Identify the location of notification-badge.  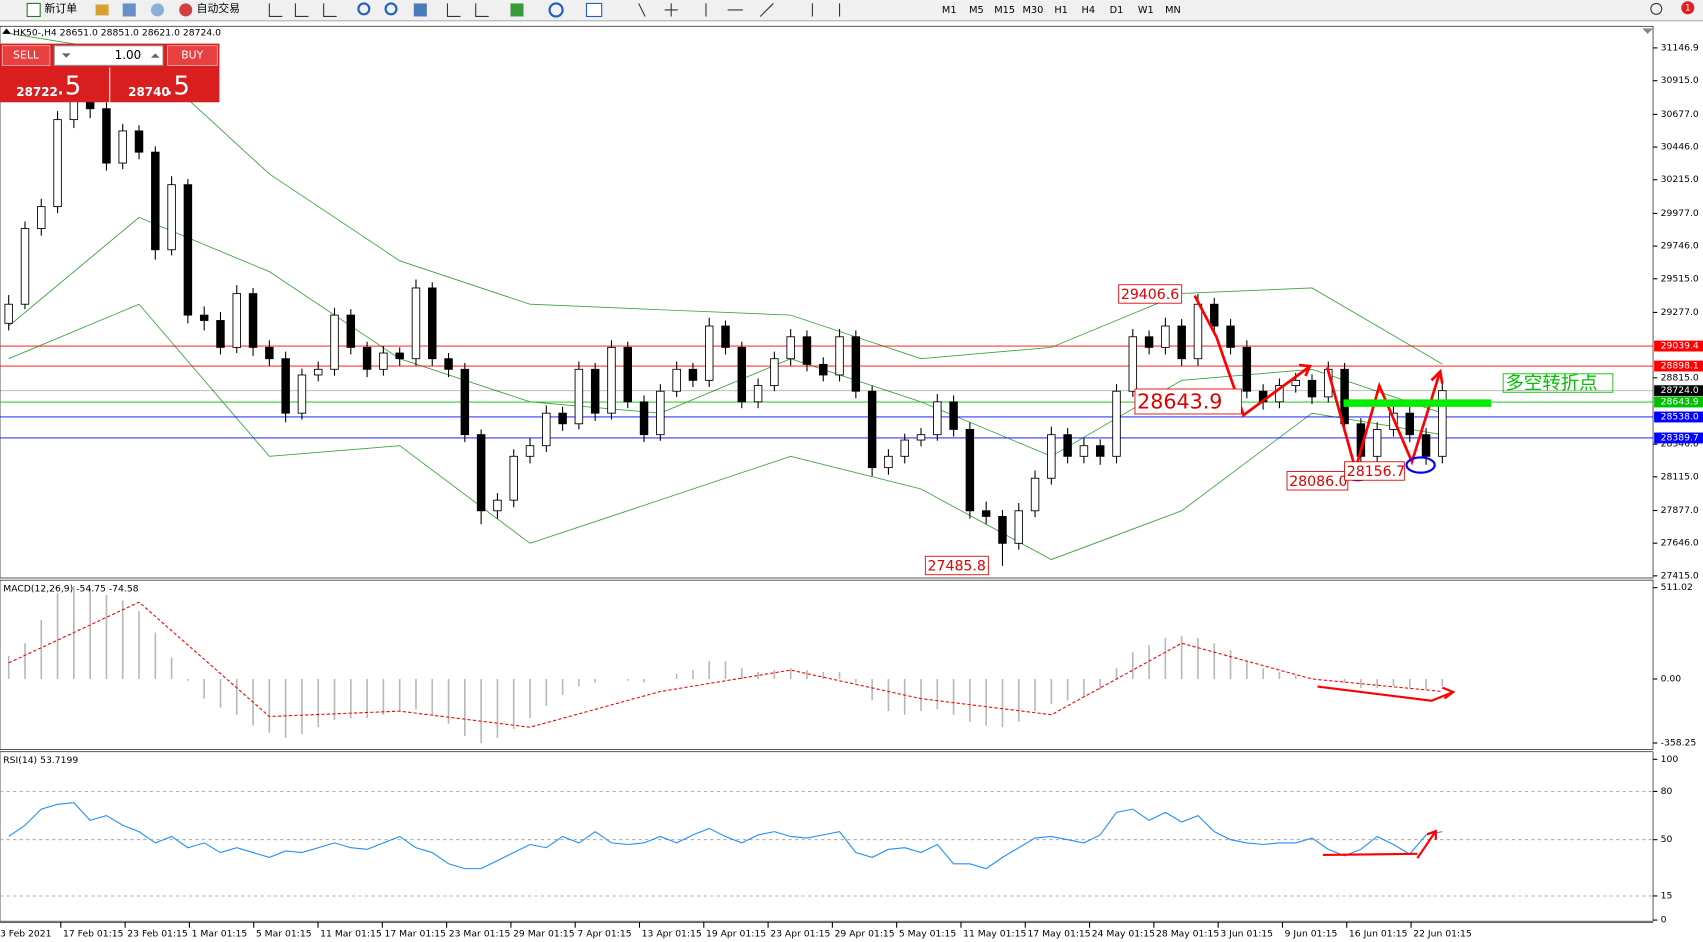
(1688, 8).